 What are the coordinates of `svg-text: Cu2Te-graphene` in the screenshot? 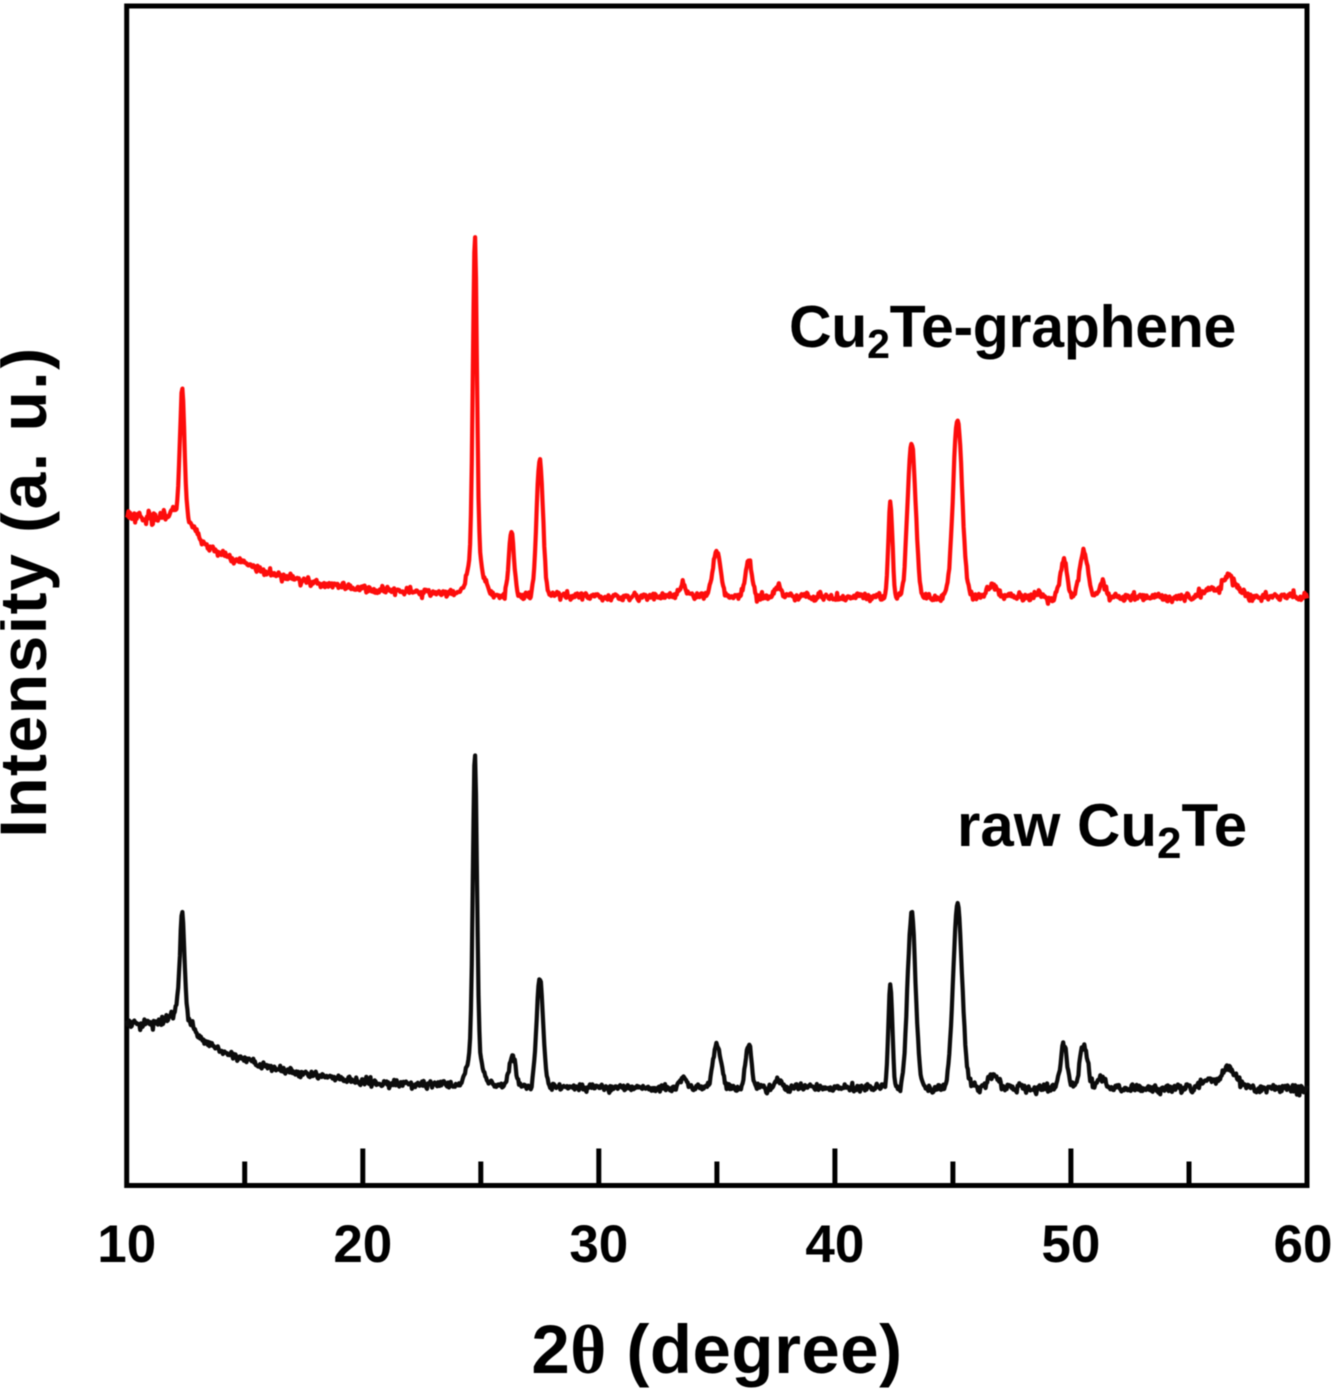 It's located at (1012, 330).